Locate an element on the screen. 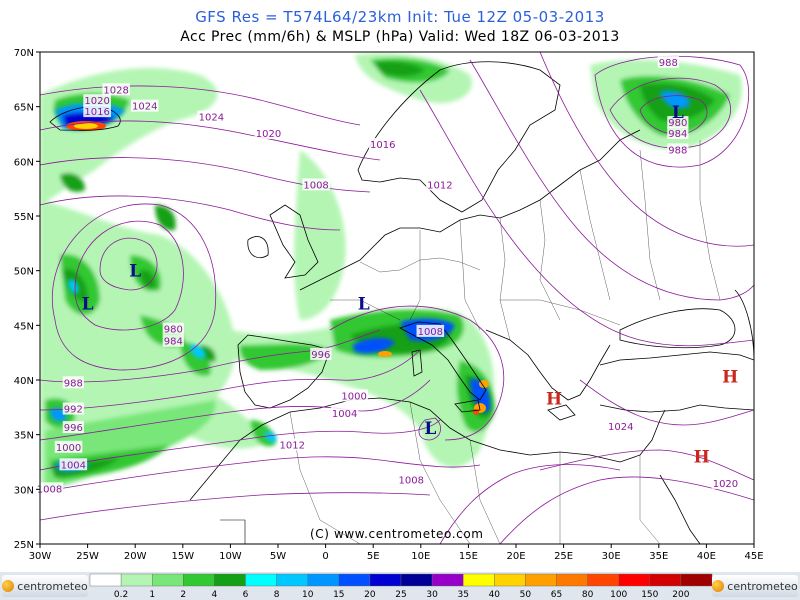 This screenshot has height=600, width=800. lat-tick-label: 60N is located at coordinates (24, 162).